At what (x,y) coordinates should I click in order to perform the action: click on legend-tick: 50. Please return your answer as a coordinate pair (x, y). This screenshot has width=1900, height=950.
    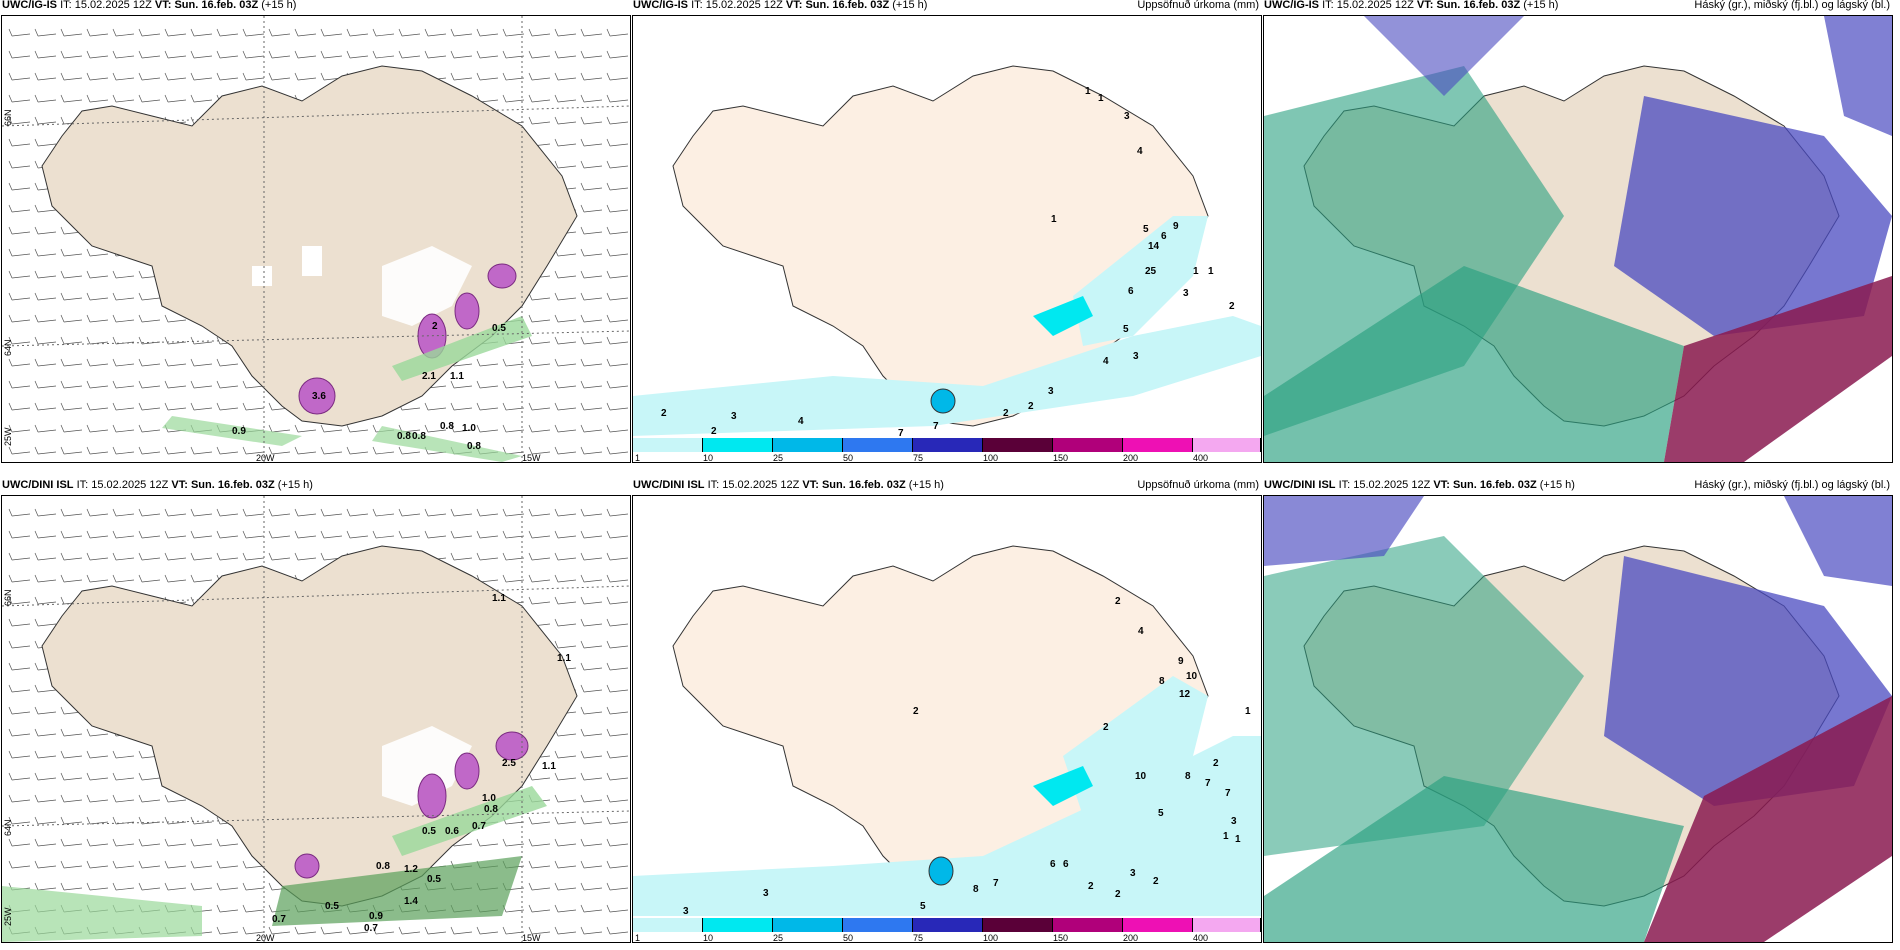
    Looking at the image, I should click on (848, 457).